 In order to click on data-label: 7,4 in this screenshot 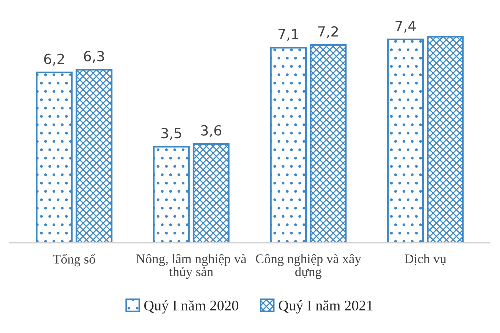, I will do `click(406, 27)`.